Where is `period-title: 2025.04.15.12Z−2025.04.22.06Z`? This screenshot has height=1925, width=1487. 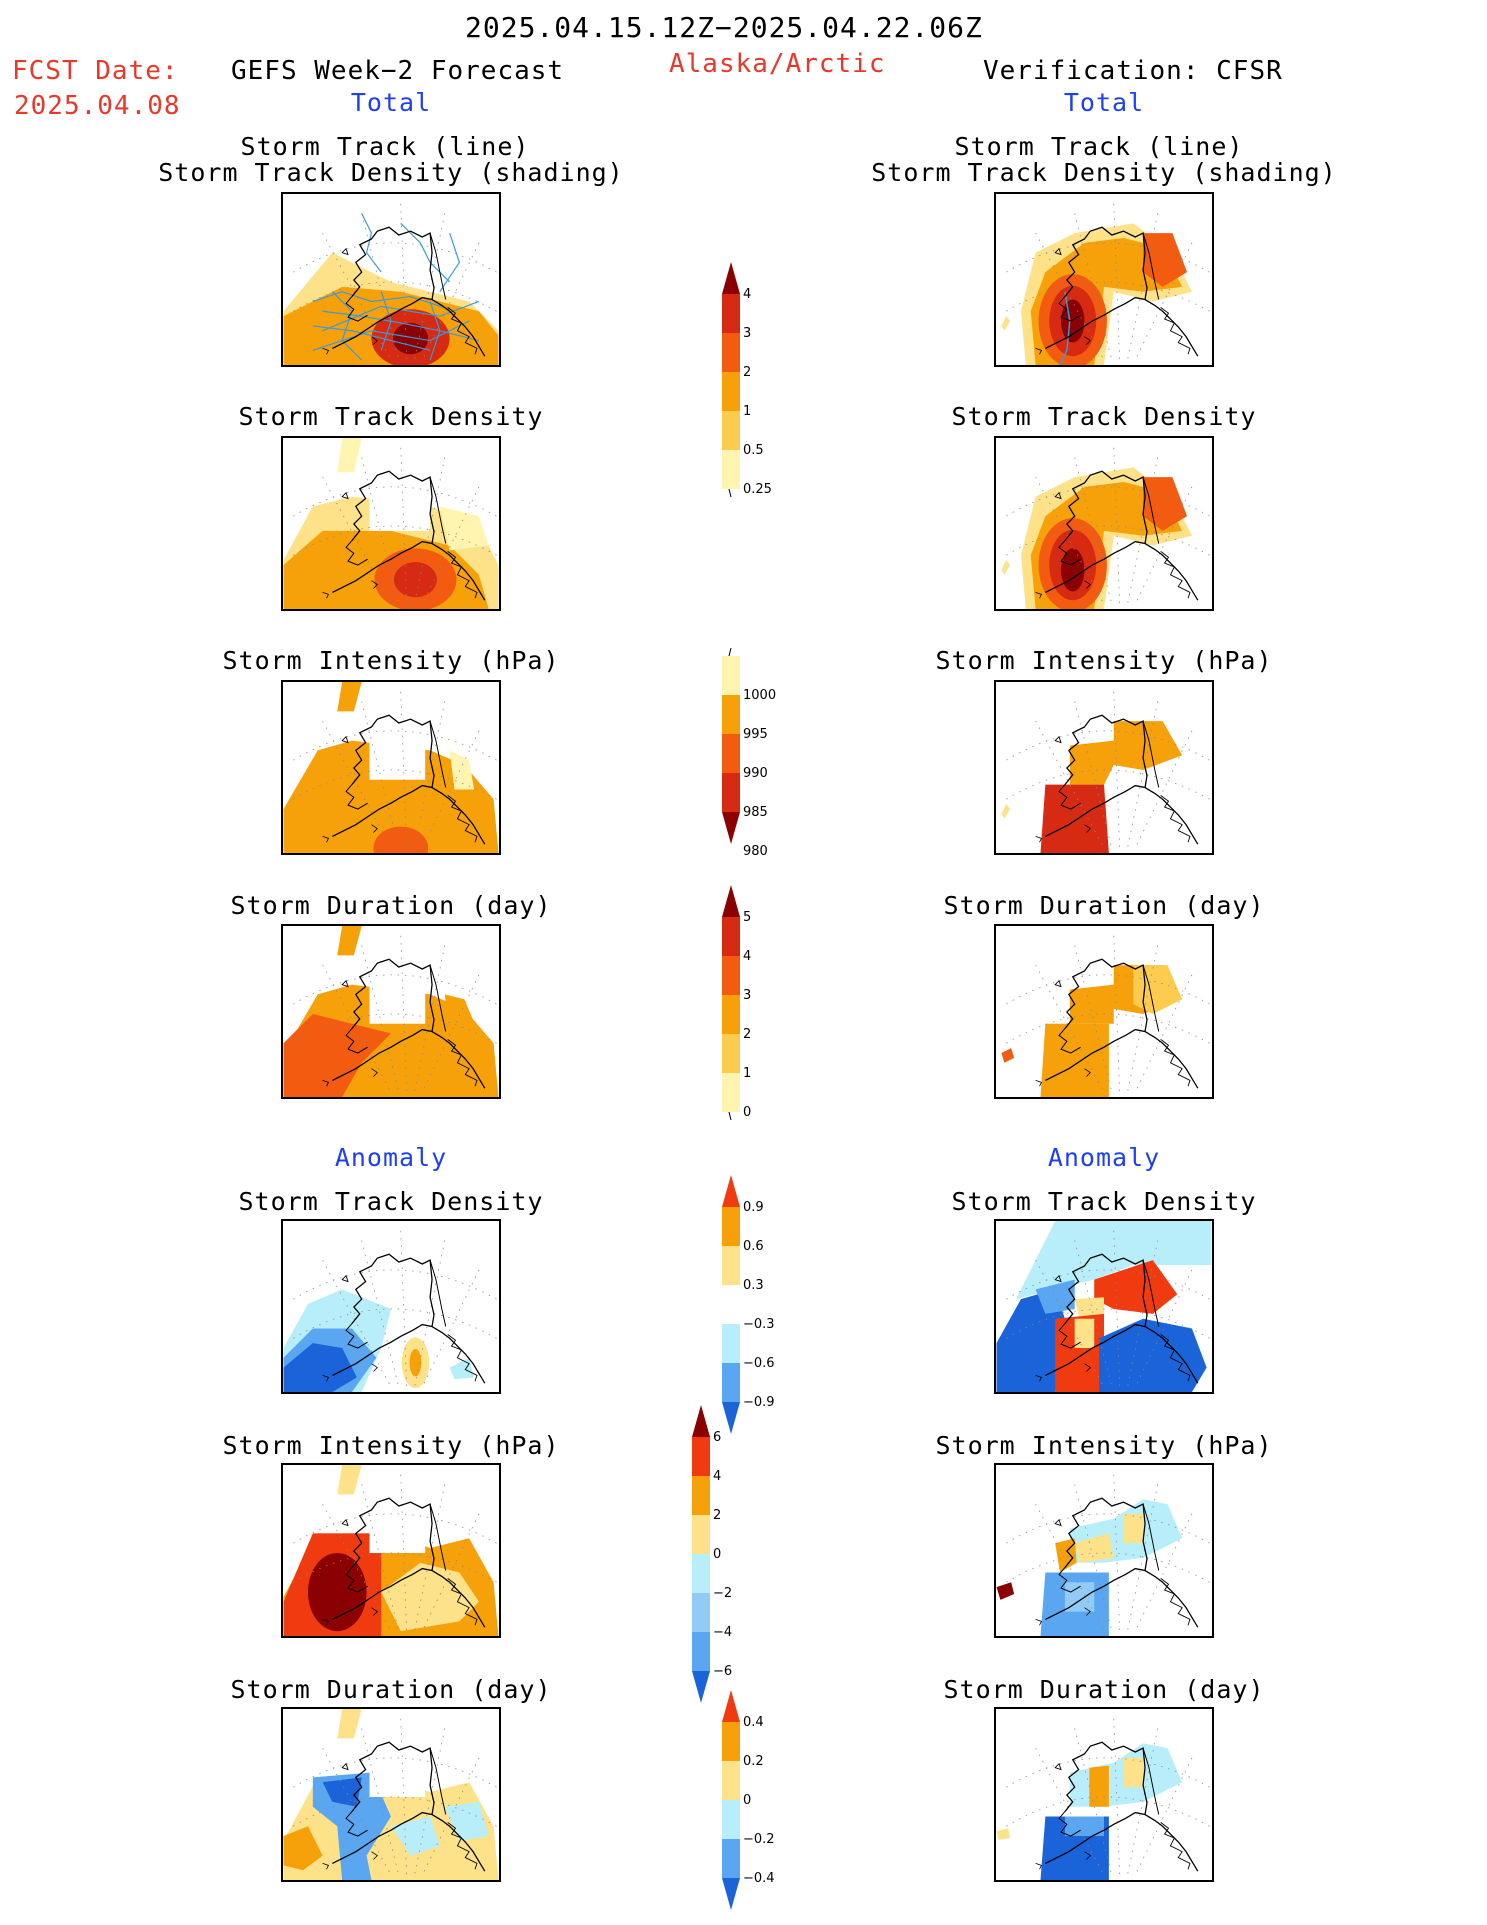 period-title: 2025.04.15.12Z−2025.04.22.06Z is located at coordinates (724, 27).